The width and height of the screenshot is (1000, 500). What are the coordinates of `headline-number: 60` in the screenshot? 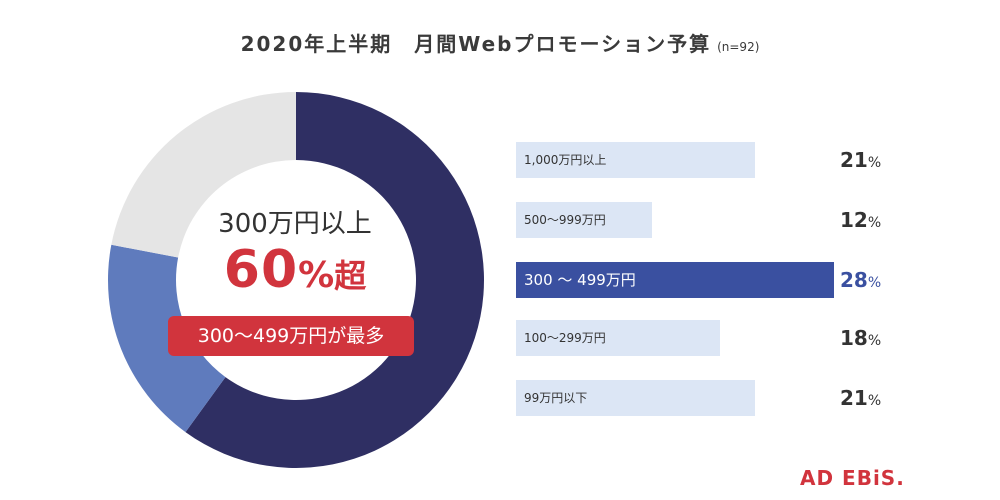 It's located at (261, 270).